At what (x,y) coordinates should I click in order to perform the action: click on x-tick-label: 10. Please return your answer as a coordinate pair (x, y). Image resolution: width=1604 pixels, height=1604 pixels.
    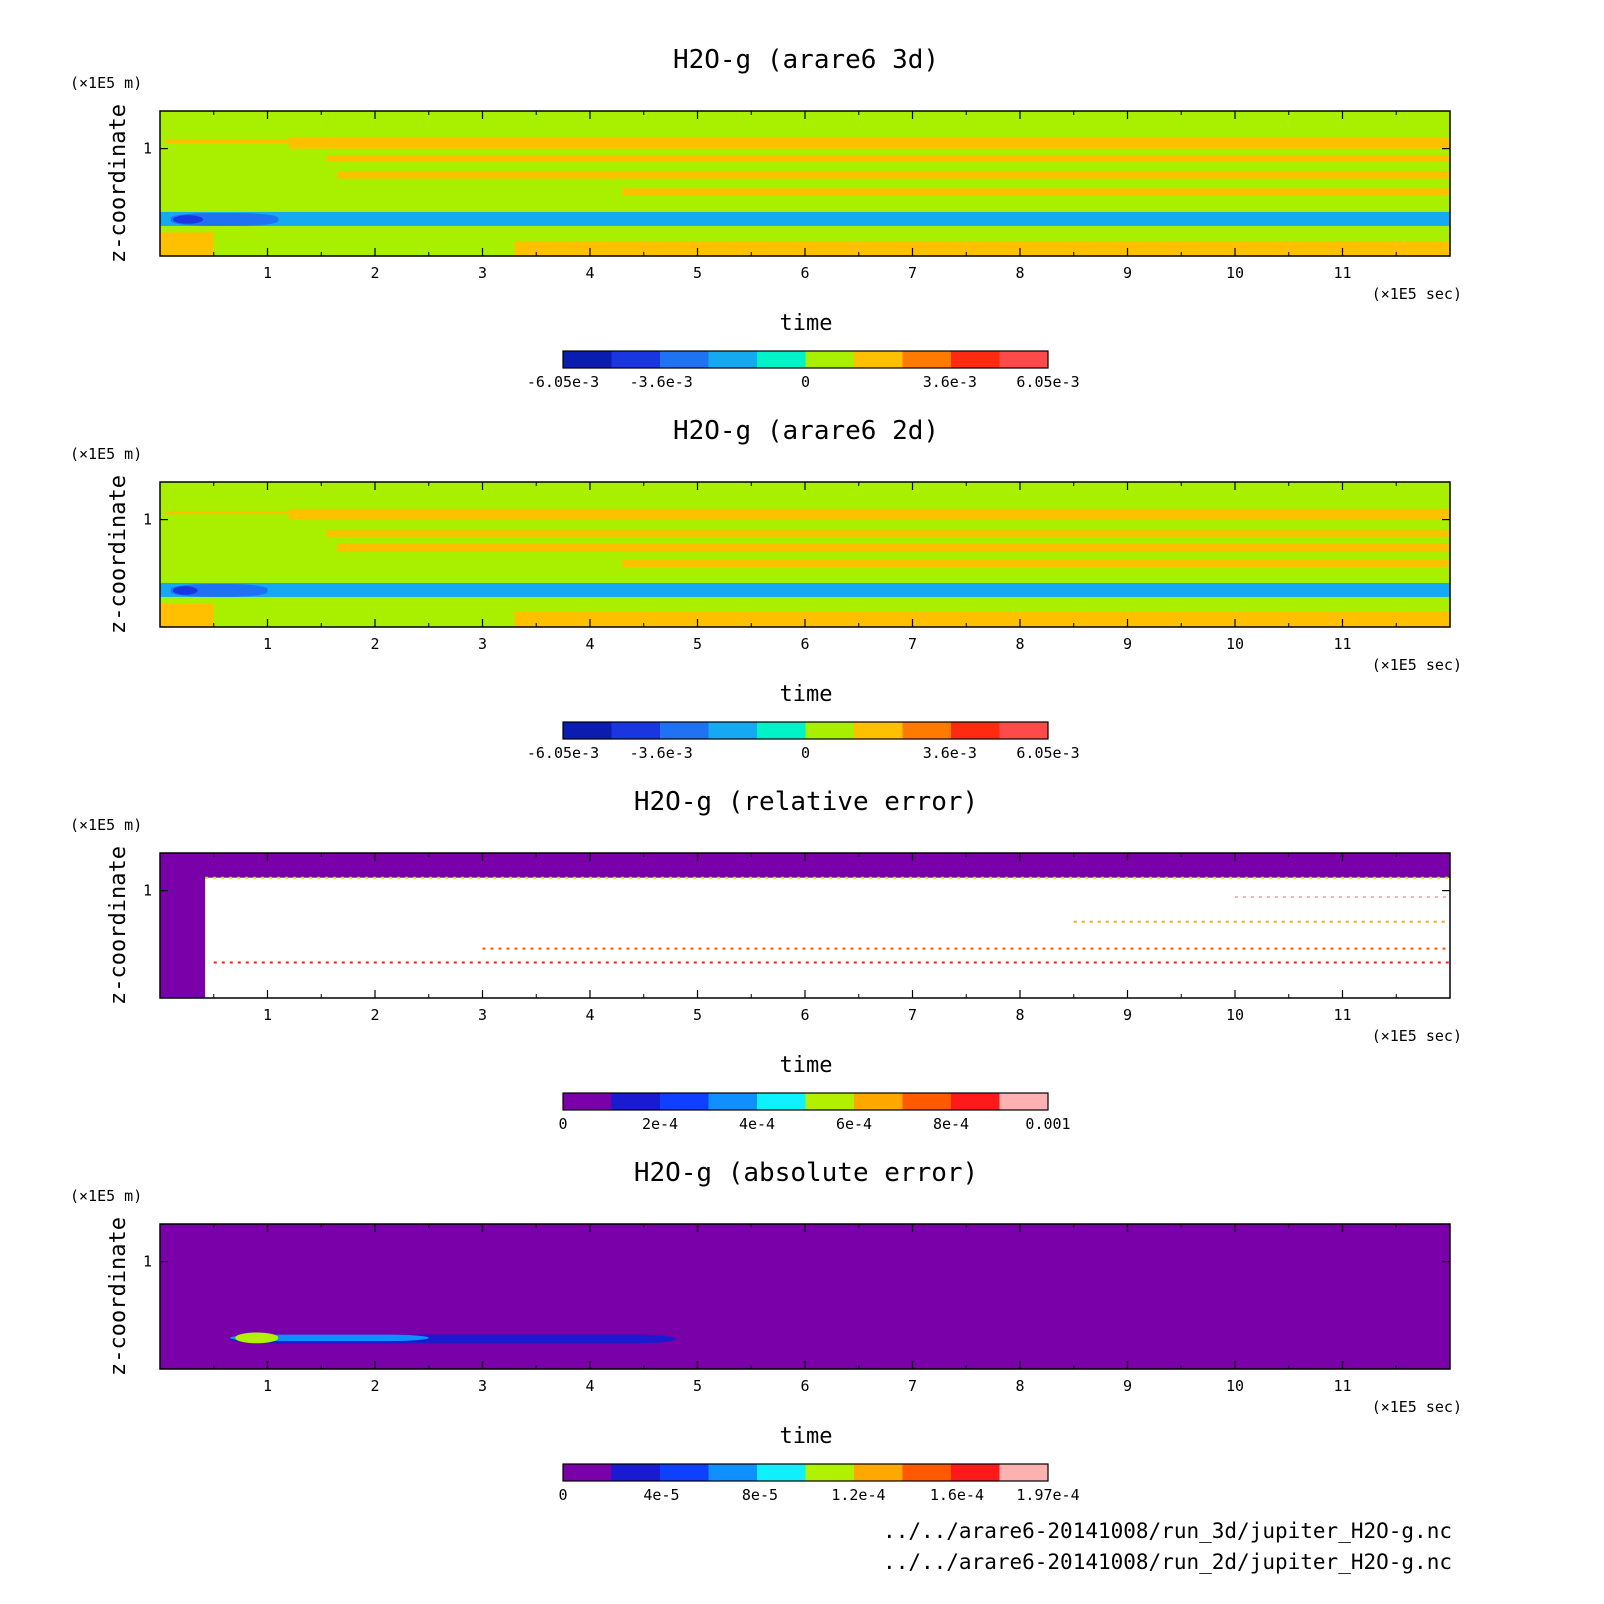
    Looking at the image, I should click on (1235, 1386).